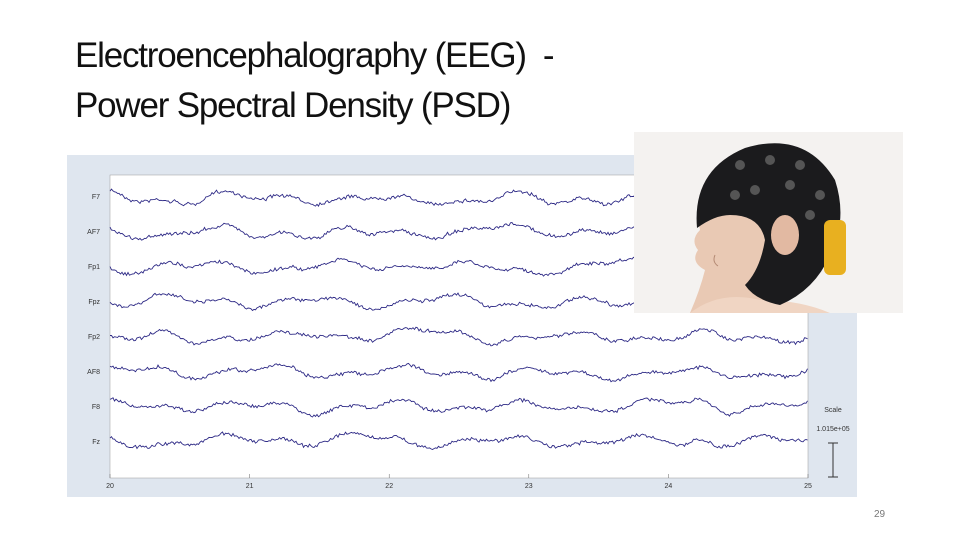 This screenshot has height=540, width=960. What do you see at coordinates (768, 222) in the screenshot?
I see `photo` at bounding box center [768, 222].